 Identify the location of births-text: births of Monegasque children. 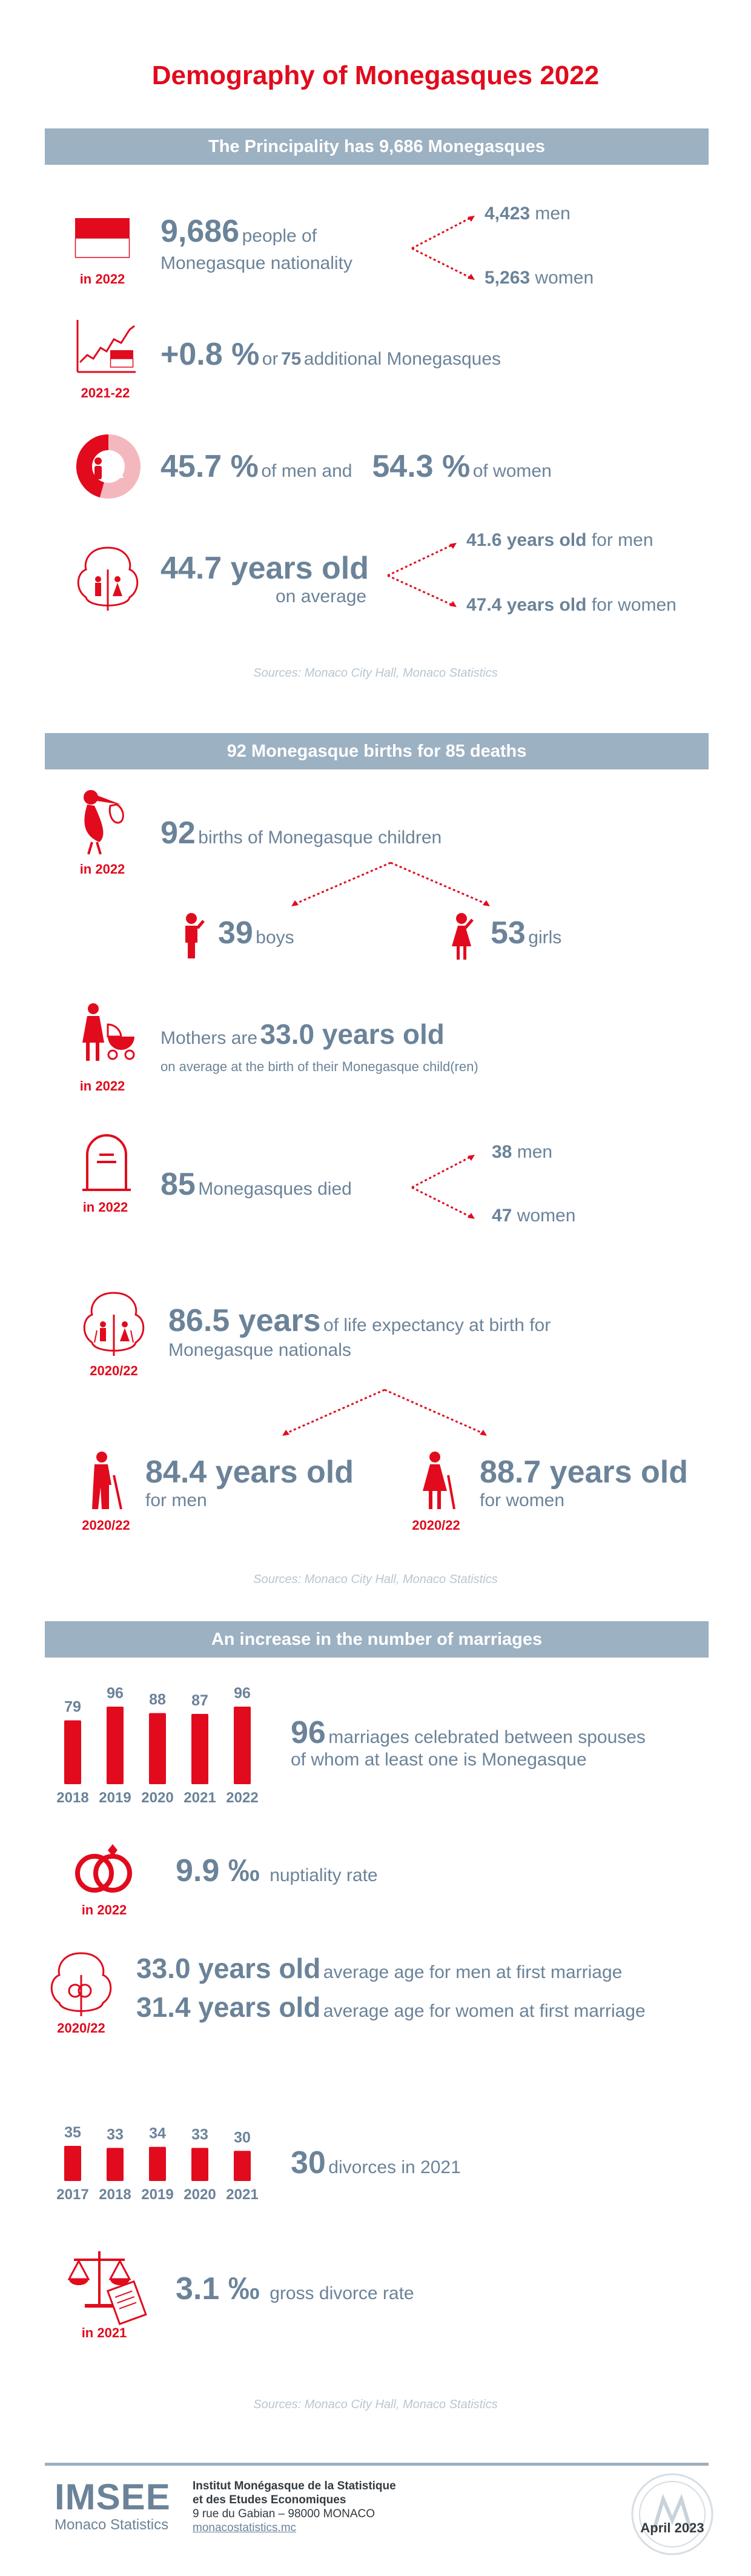
(320, 838).